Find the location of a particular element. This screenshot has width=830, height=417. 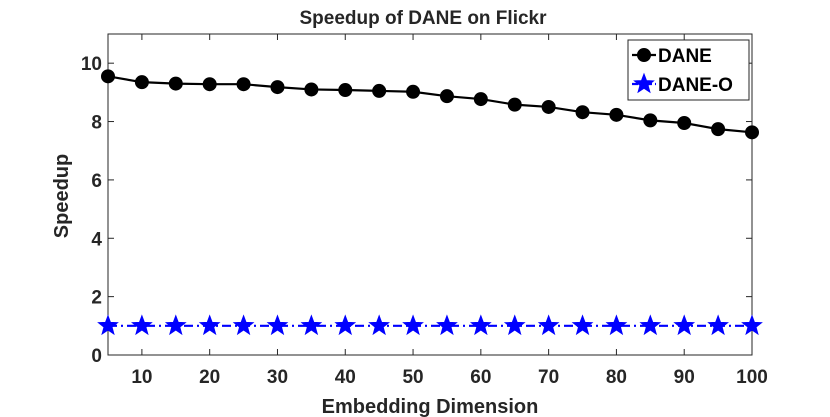

x-tick-label-90: 90 is located at coordinates (684, 377).